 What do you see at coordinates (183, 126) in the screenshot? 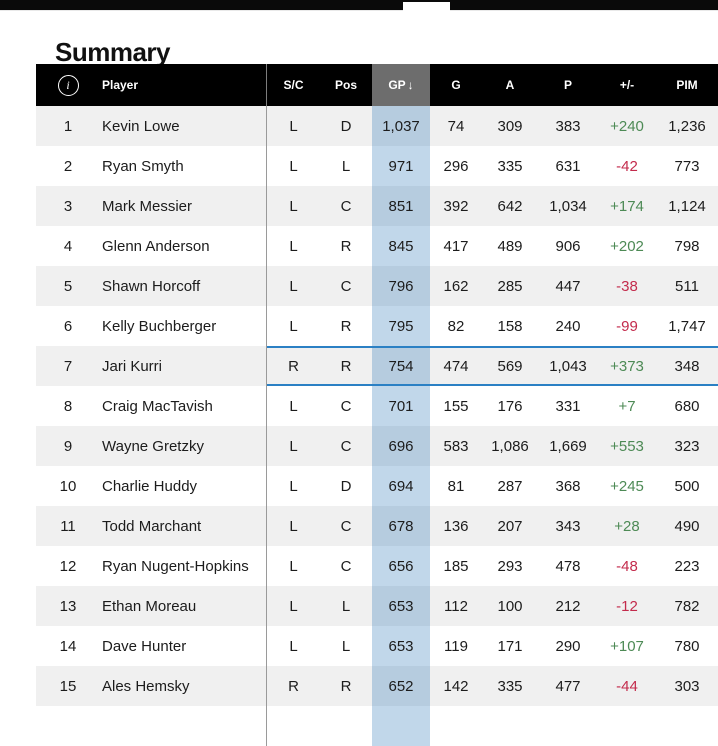
I see `player-name: Kevin Lowe` at bounding box center [183, 126].